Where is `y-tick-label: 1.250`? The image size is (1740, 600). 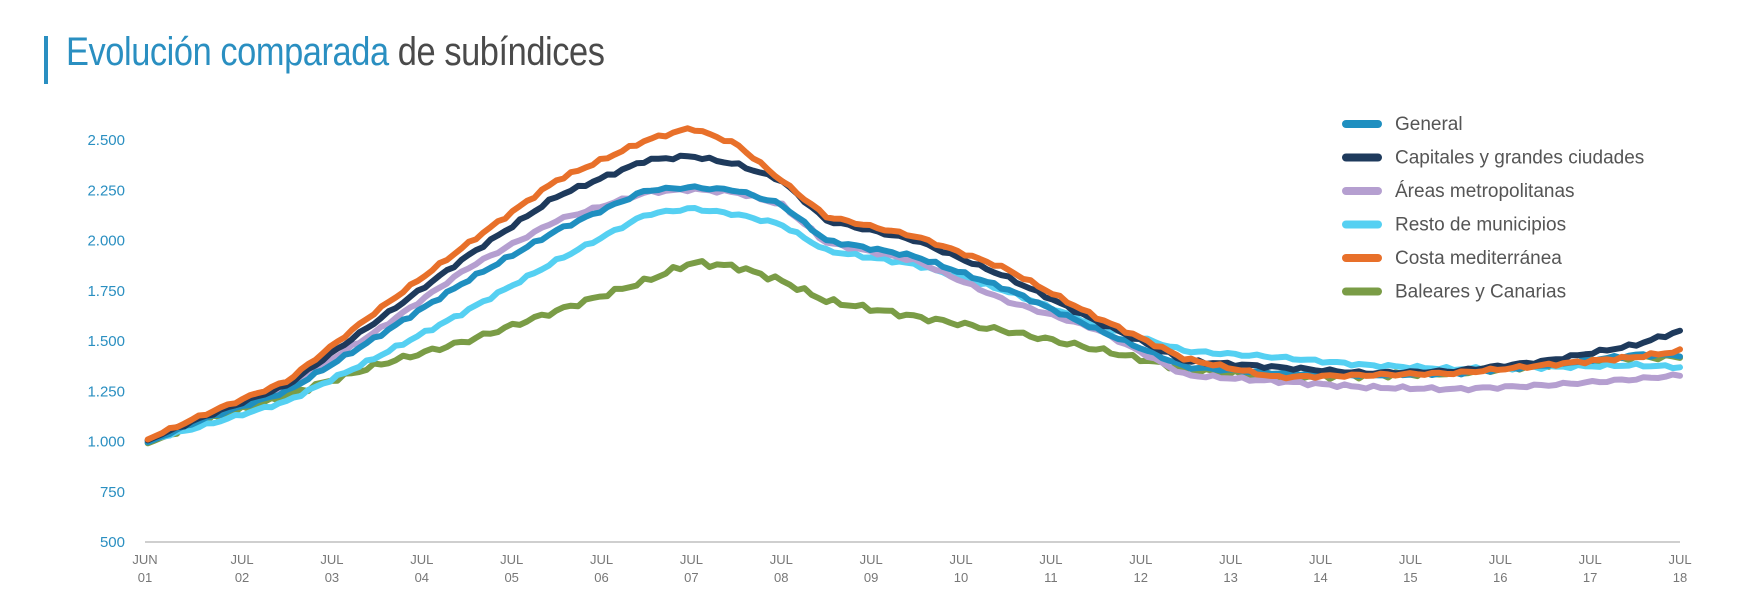 y-tick-label: 1.250 is located at coordinates (106, 391).